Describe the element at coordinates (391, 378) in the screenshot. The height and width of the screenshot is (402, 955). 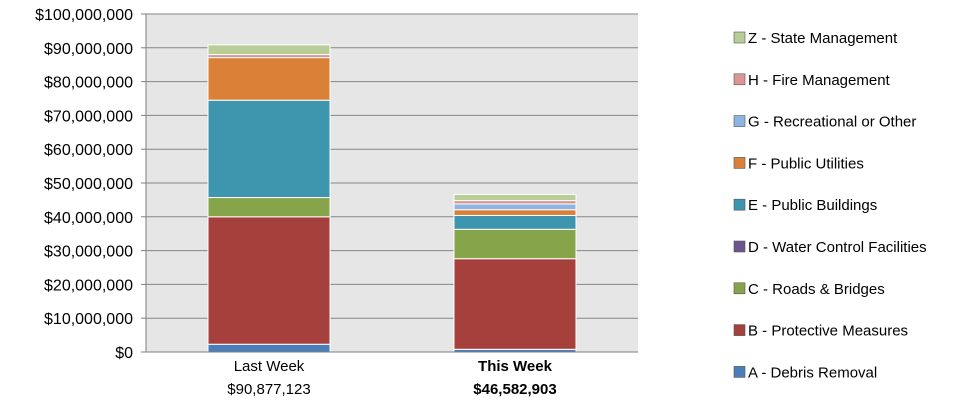
I see `category-labels: Last Week $90,877,123 This Week $46,582,903` at that location.